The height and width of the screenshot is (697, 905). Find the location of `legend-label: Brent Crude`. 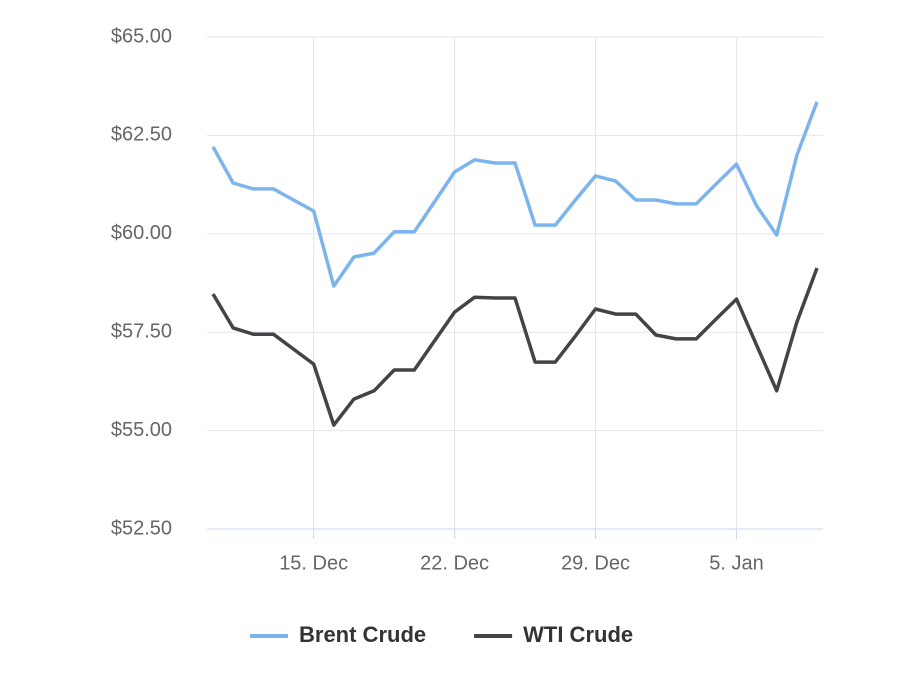

legend-label: Brent Crude is located at coordinates (362, 634).